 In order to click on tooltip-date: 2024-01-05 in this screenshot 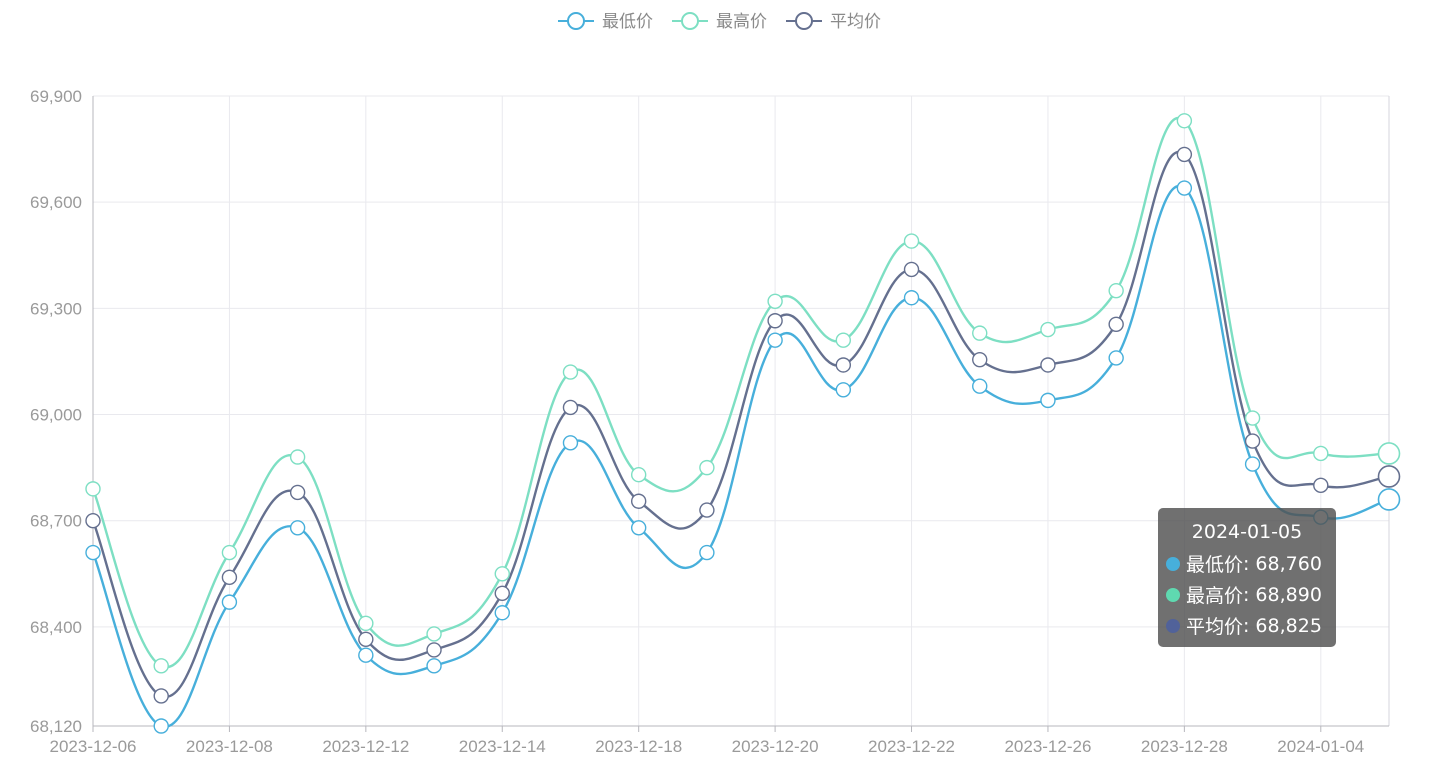, I will do `click(1247, 532)`.